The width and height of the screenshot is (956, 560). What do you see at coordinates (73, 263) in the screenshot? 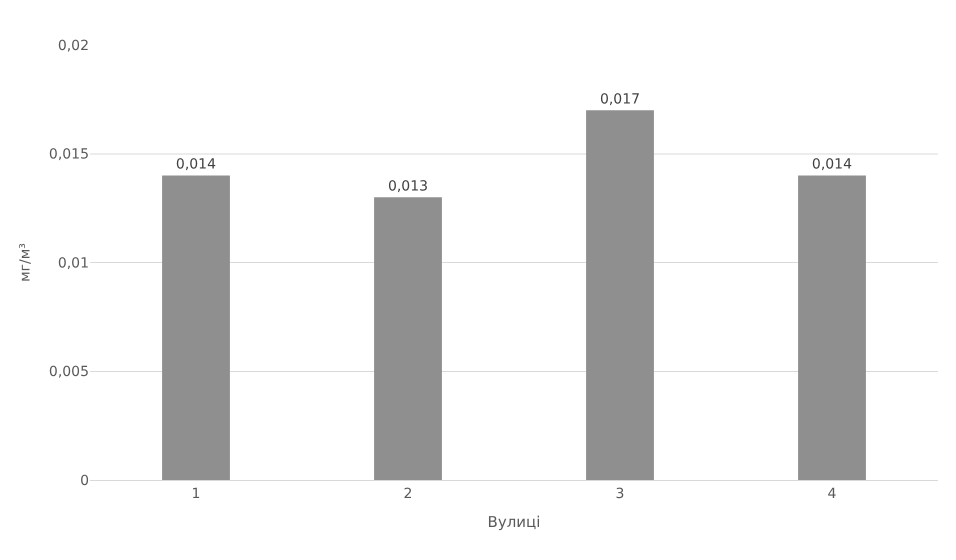
I see `y-tick-label: 0,01` at bounding box center [73, 263].